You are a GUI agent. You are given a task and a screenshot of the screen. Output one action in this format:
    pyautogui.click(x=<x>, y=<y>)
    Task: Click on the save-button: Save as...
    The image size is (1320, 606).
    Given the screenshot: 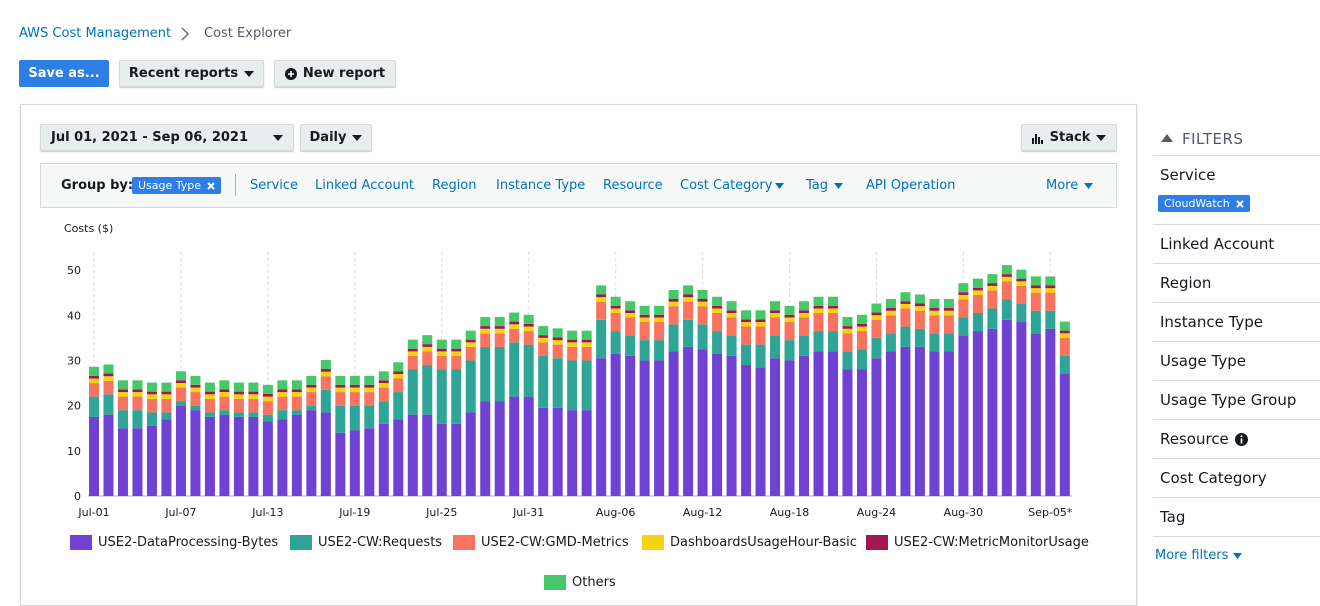 What is the action you would take?
    pyautogui.click(x=64, y=73)
    